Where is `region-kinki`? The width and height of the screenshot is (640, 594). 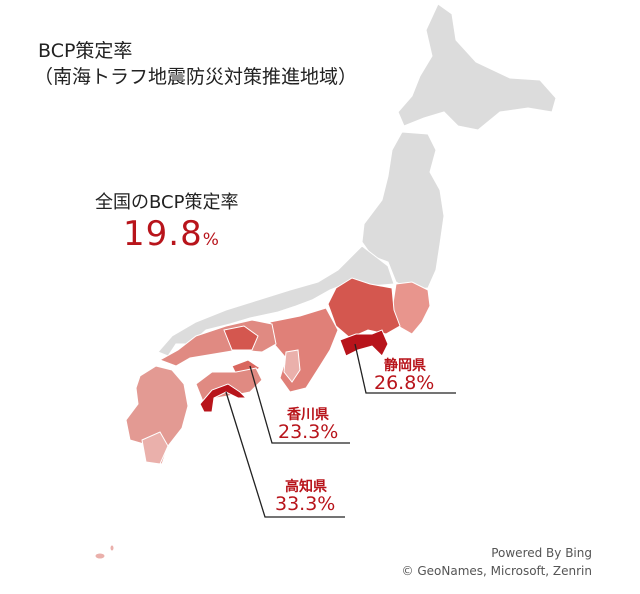
region-kinki is located at coordinates (304, 350).